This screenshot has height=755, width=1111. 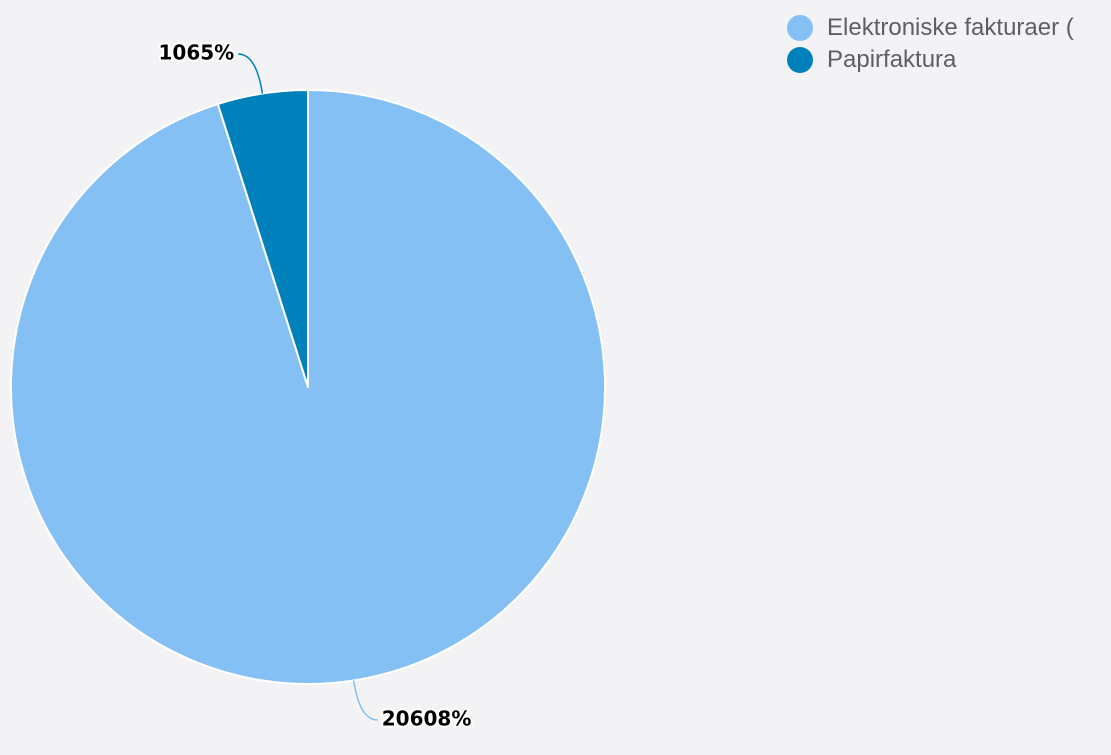 I want to click on leader-lines, so click(x=308, y=387).